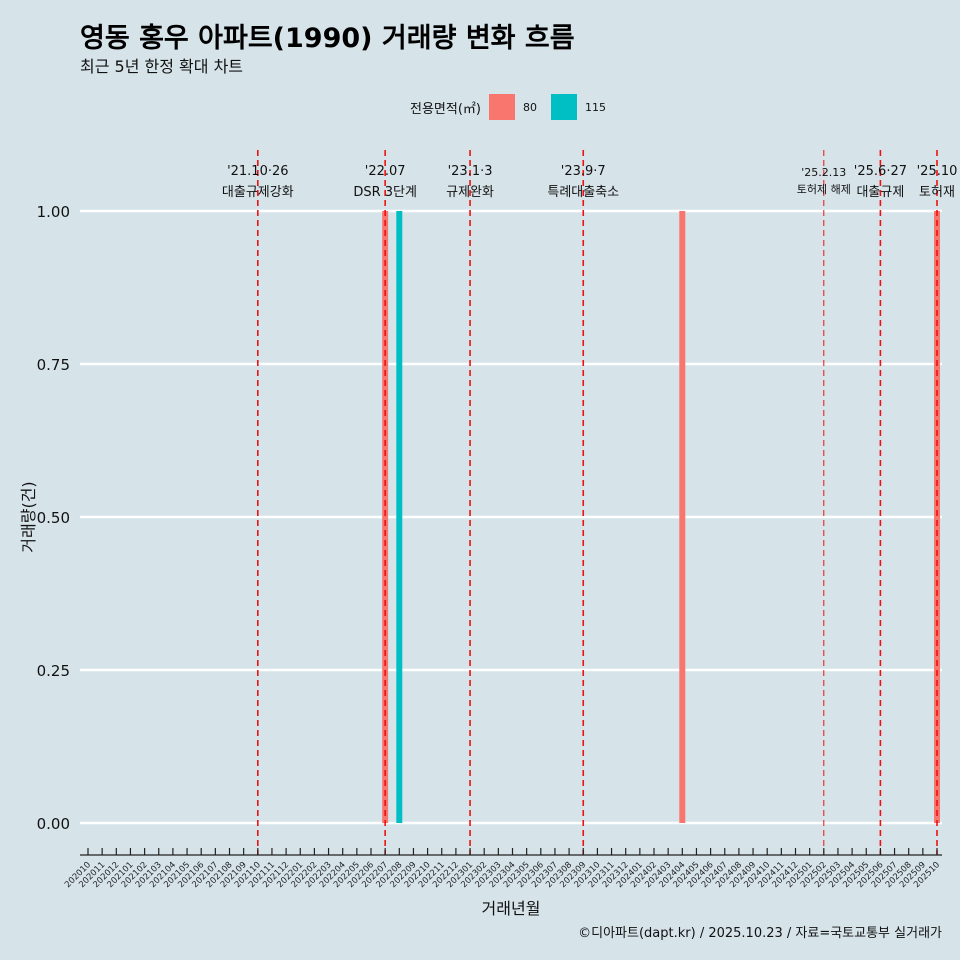  I want to click on annotation-date: '25.10, so click(937, 171).